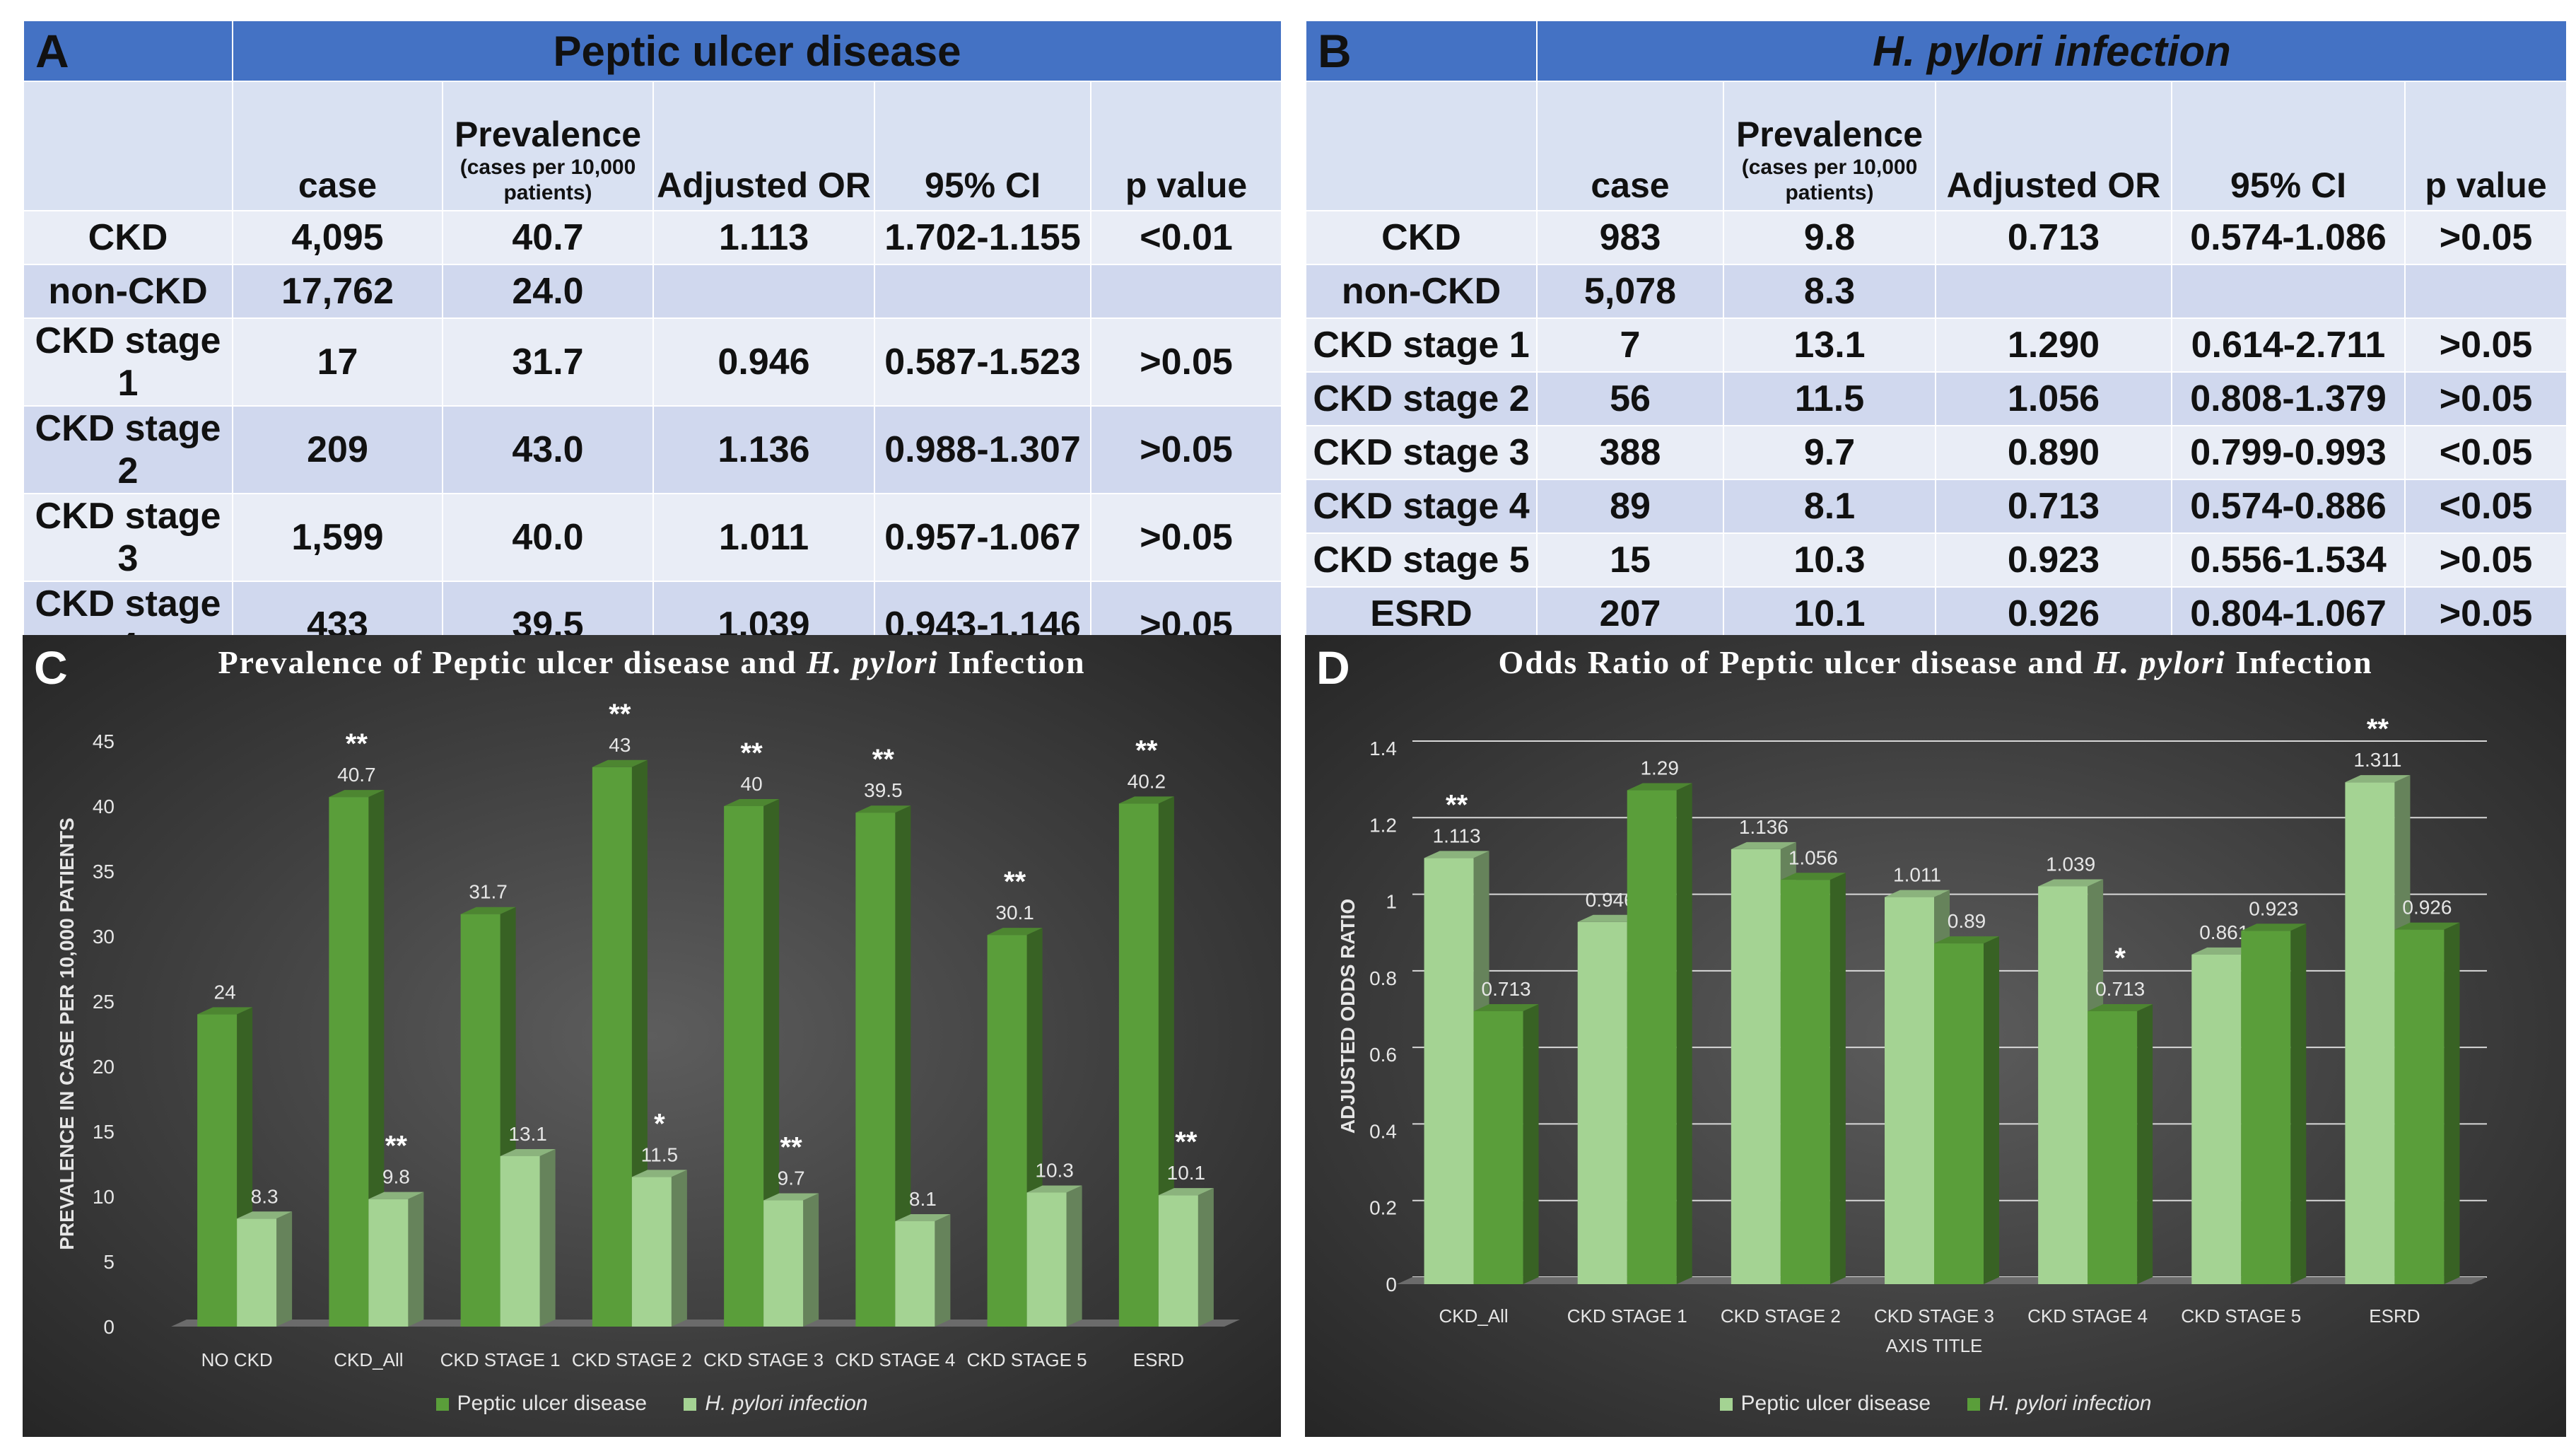  I want to click on cell-adjusted-or: 0.713, so click(2054, 506).